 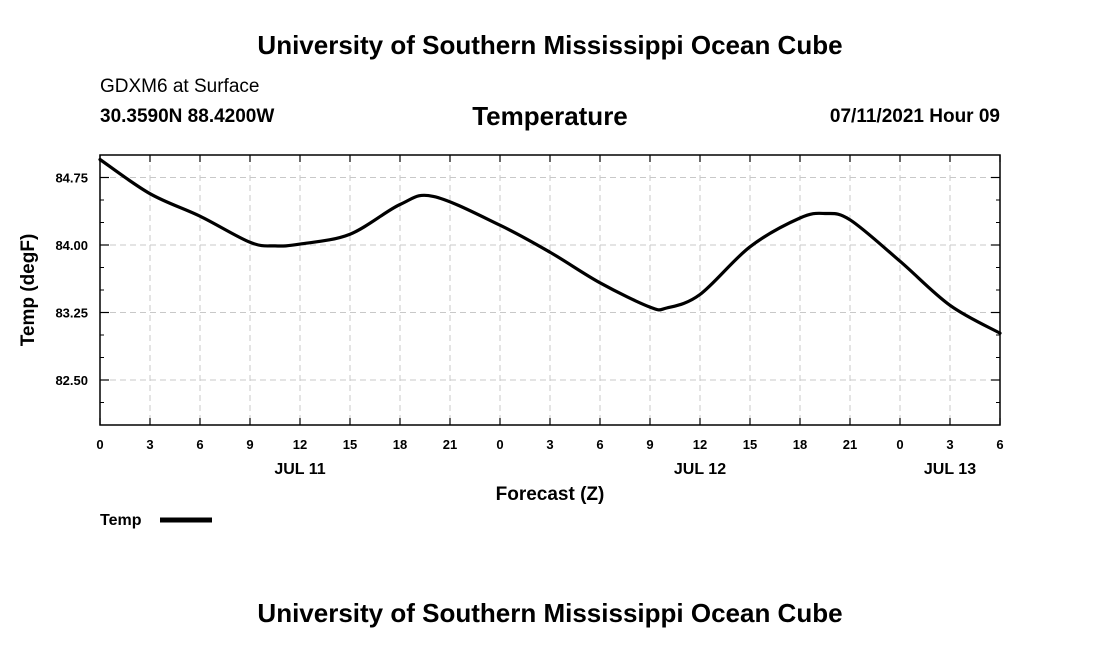 I want to click on day-label: JUL 11, so click(x=299, y=469).